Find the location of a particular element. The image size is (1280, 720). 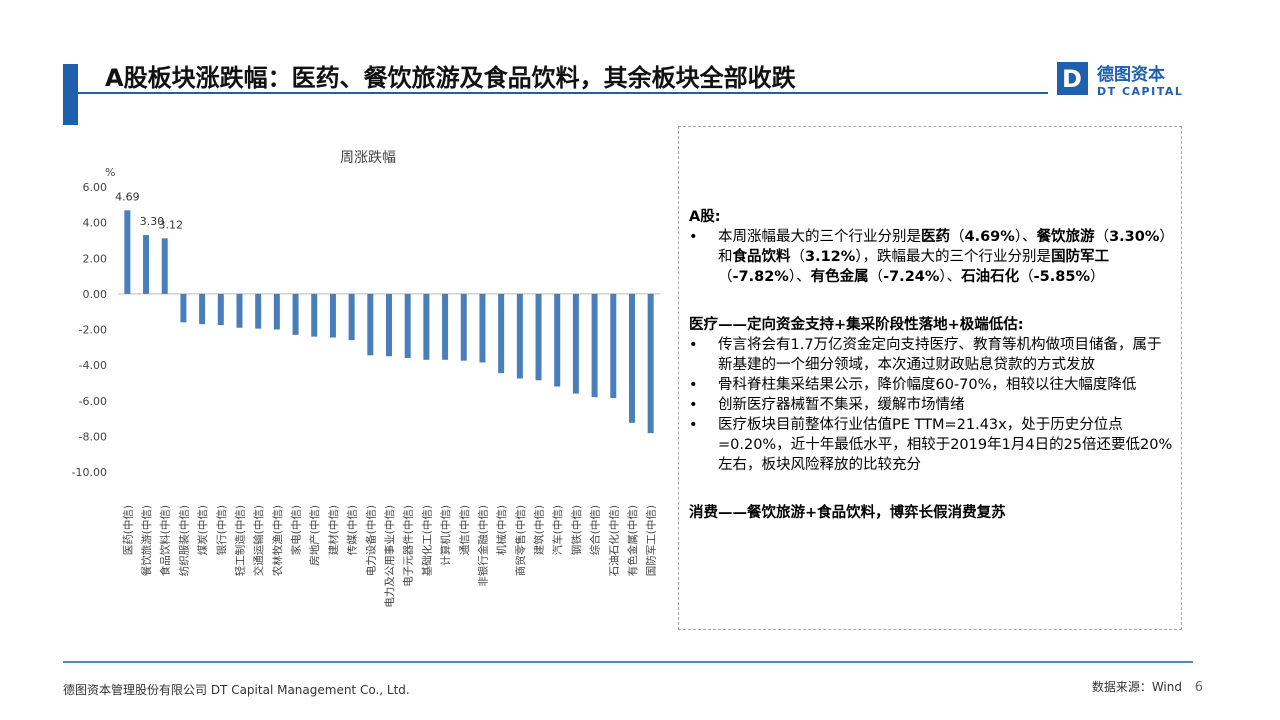

x-tick-label: 煤炭(中信) is located at coordinates (202, 530).